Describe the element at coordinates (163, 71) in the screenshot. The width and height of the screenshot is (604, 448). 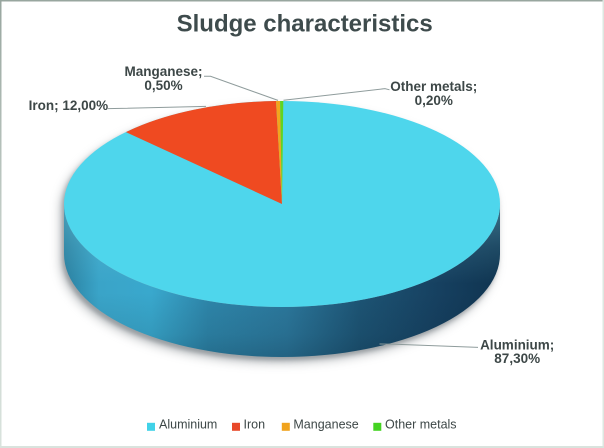
I see `svg-text: Manganese;` at that location.